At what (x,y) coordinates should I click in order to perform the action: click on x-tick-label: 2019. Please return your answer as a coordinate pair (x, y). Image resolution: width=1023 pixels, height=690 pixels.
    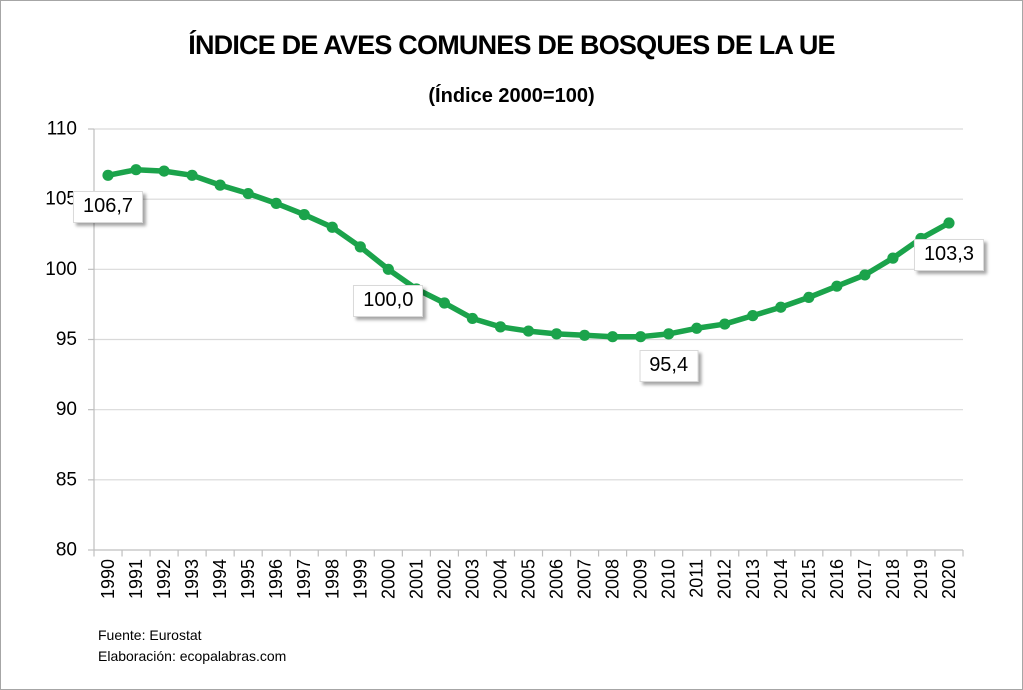
    Looking at the image, I should click on (921, 579).